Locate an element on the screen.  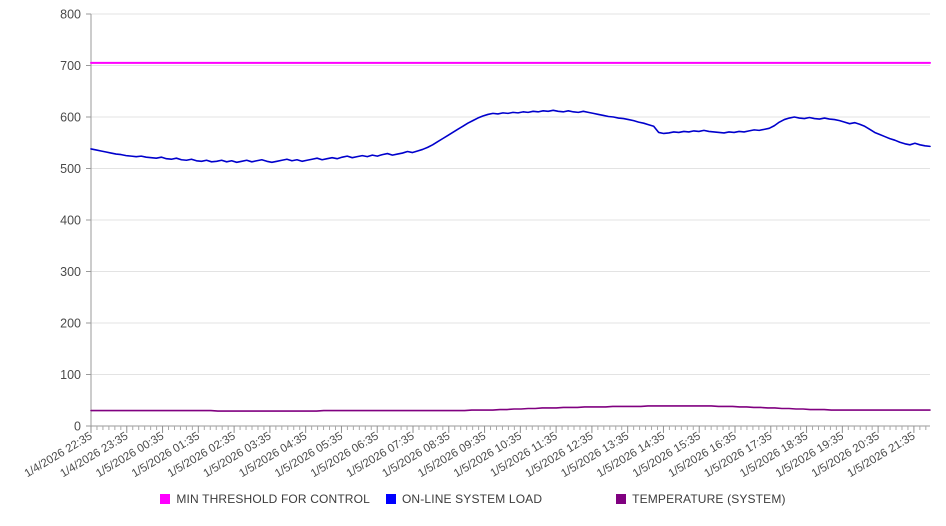
y-axis-tick-label: 400 is located at coordinates (70, 221).